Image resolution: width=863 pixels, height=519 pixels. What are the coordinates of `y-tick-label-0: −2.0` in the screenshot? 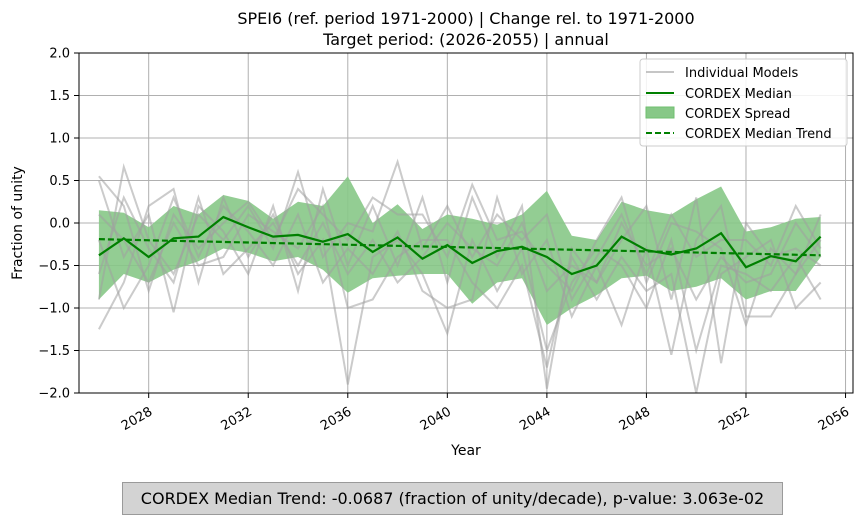 It's located at (54, 394).